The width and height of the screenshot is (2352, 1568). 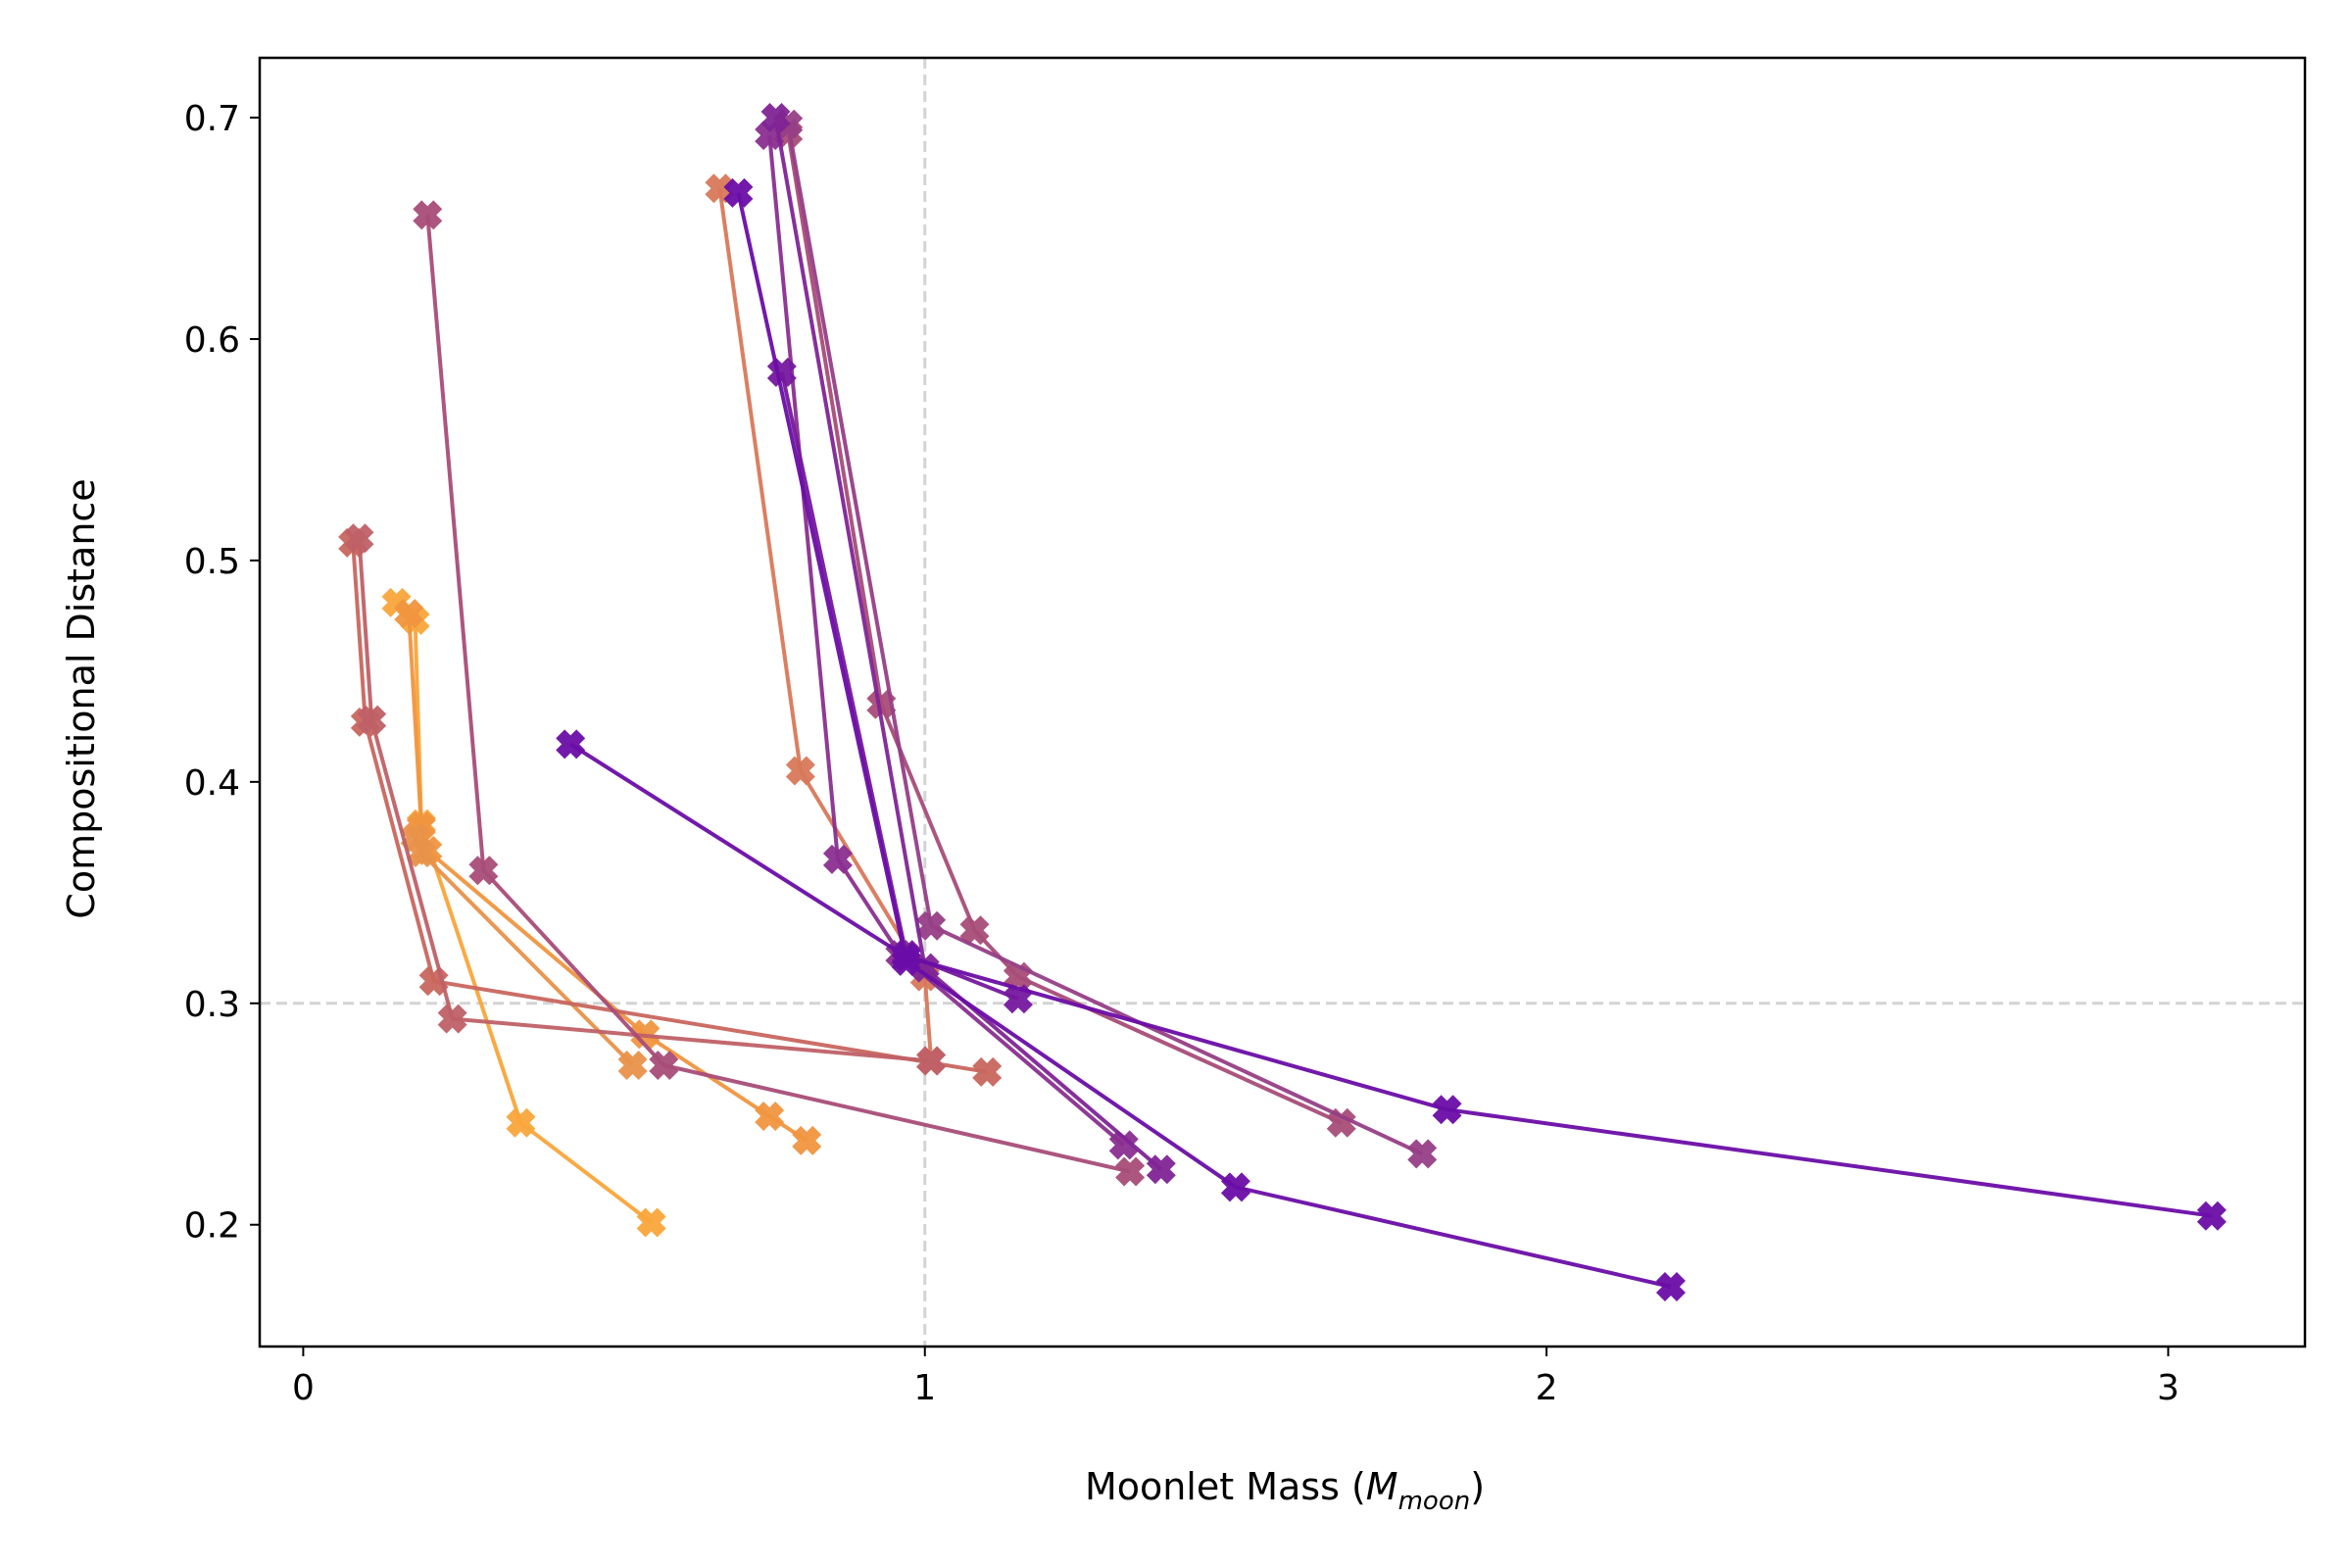 I want to click on y-axis-label: Compositional Distance, so click(x=81, y=698).